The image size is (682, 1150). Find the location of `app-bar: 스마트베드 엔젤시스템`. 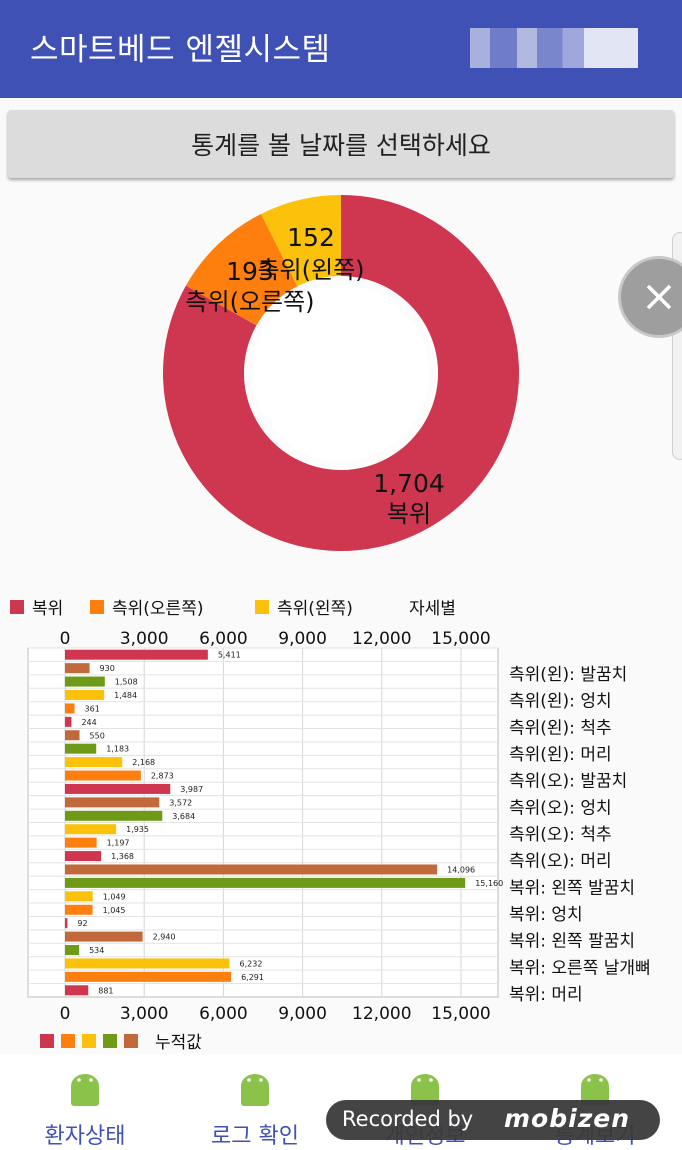

app-bar: 스마트베드 엔젤시스템 is located at coordinates (341, 49).